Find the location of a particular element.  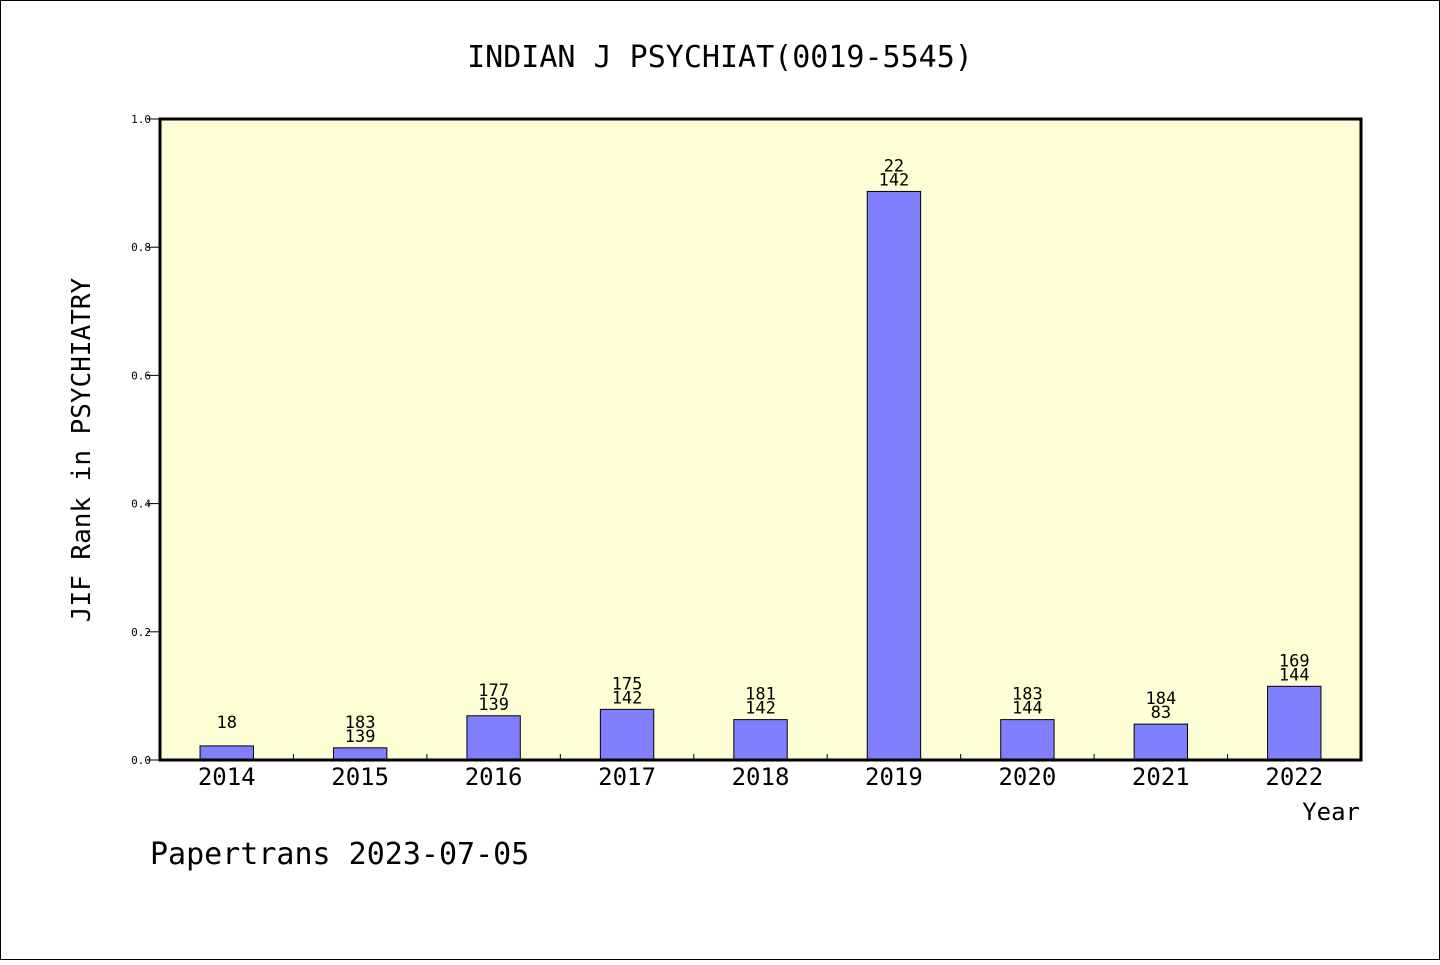

y-tick-label: 0.2 is located at coordinates (141, 632).